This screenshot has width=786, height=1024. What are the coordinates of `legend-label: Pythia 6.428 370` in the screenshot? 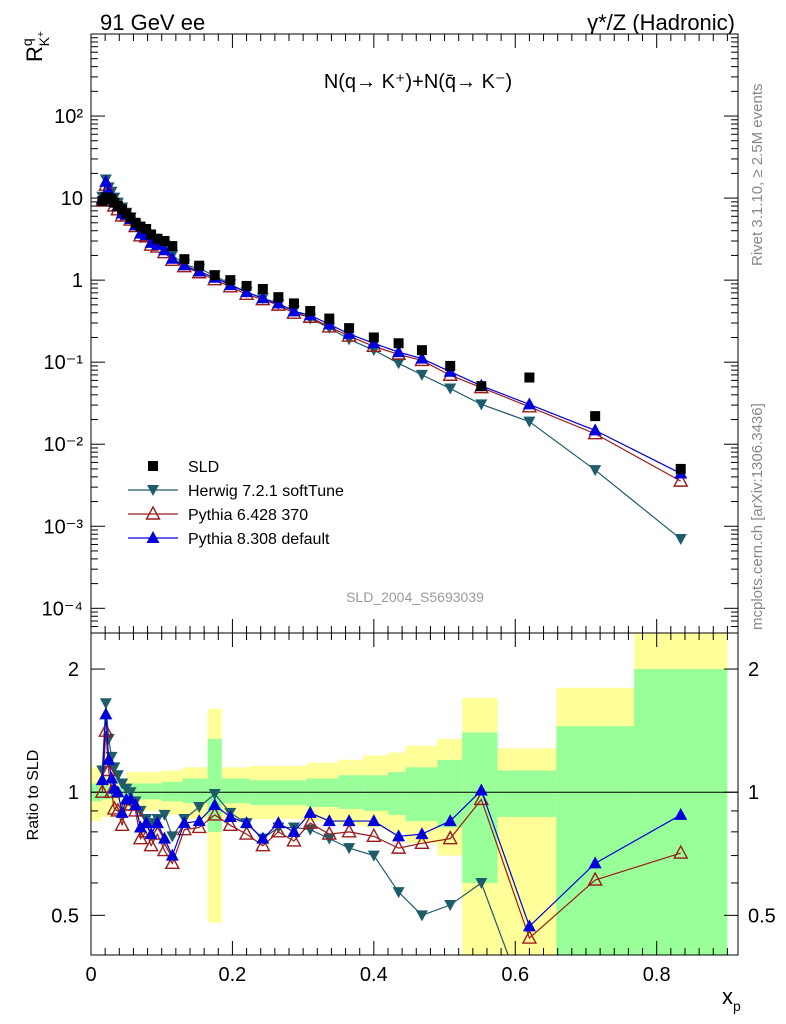 It's located at (248, 515).